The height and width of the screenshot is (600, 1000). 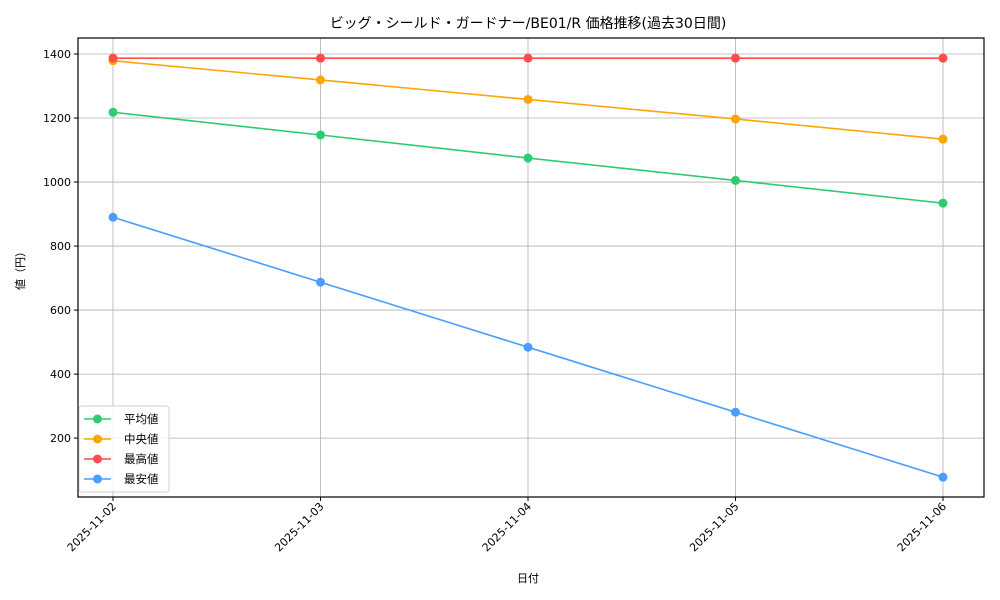 I want to click on legend-box, so click(x=124, y=449).